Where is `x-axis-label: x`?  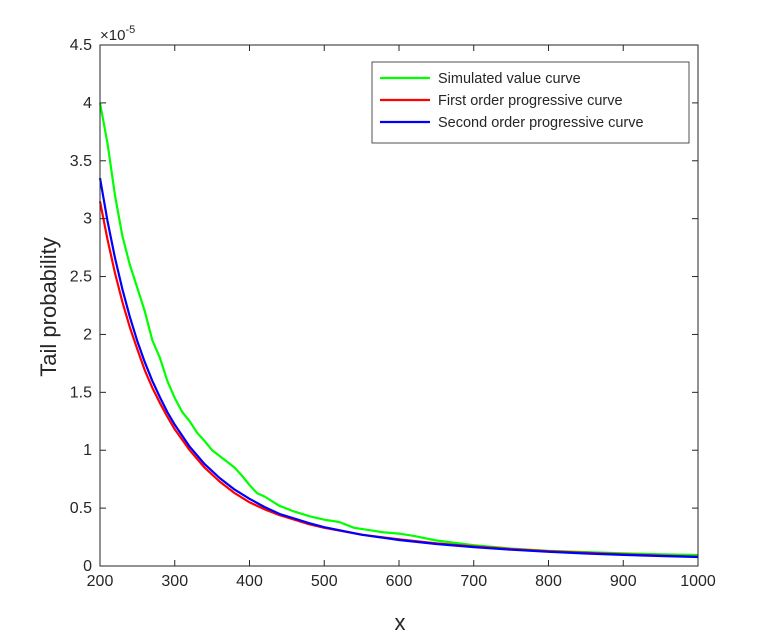
x-axis-label: x is located at coordinates (400, 622).